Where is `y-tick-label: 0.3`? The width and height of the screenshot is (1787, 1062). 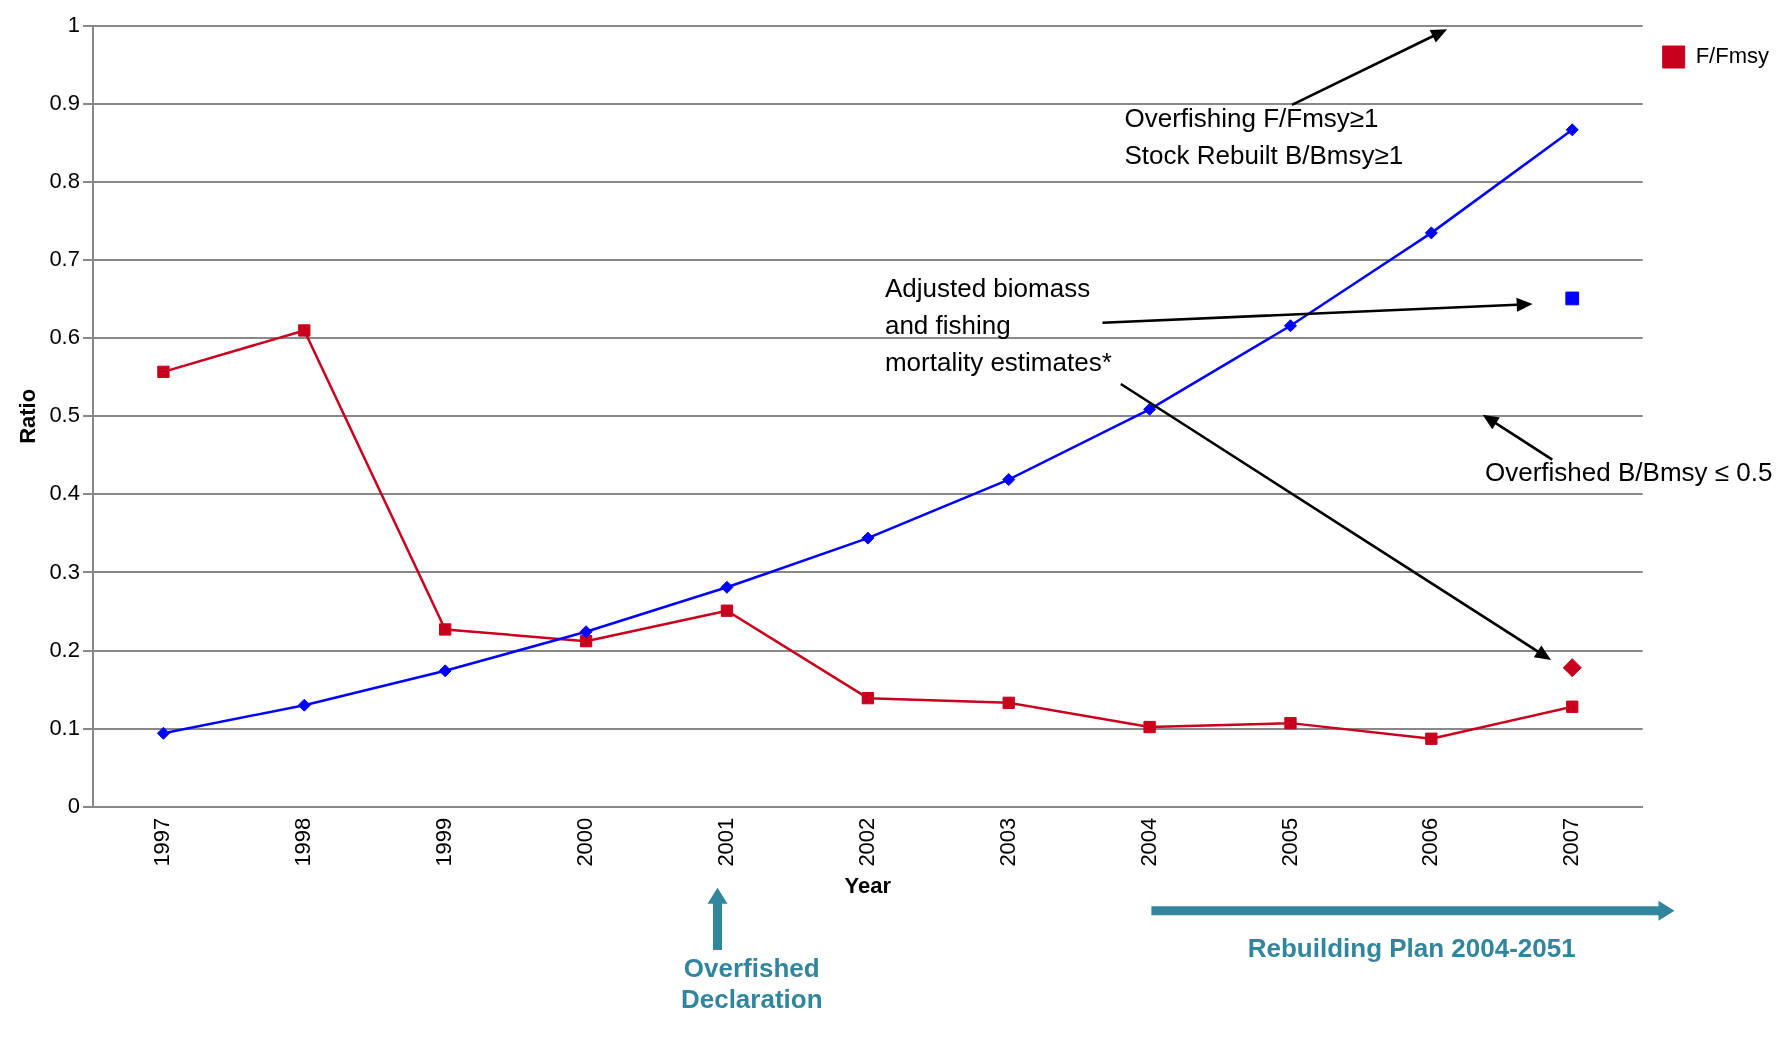
y-tick-label: 0.3 is located at coordinates (64, 571).